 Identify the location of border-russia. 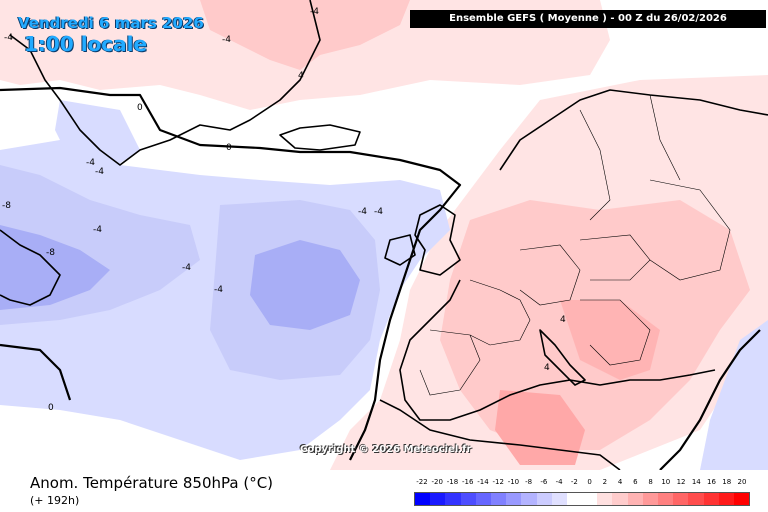
(665, 137).